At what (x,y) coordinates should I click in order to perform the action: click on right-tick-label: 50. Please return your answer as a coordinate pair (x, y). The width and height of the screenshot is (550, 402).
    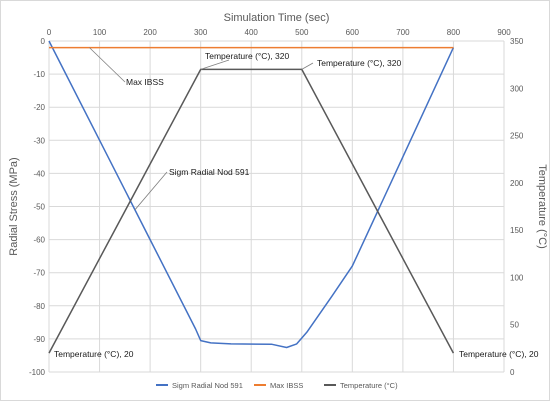
    Looking at the image, I should click on (514, 325).